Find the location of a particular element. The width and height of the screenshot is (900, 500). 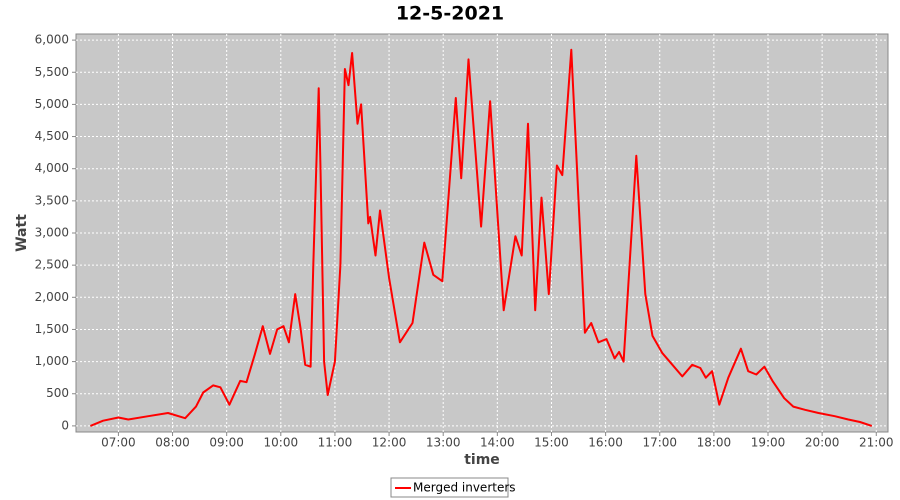

y-tick-label: 3,000 is located at coordinates (52, 233).